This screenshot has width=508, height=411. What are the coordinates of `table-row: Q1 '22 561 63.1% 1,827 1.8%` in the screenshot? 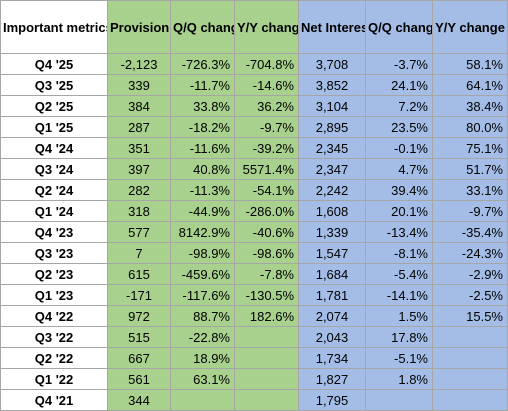 It's located at (254, 379).